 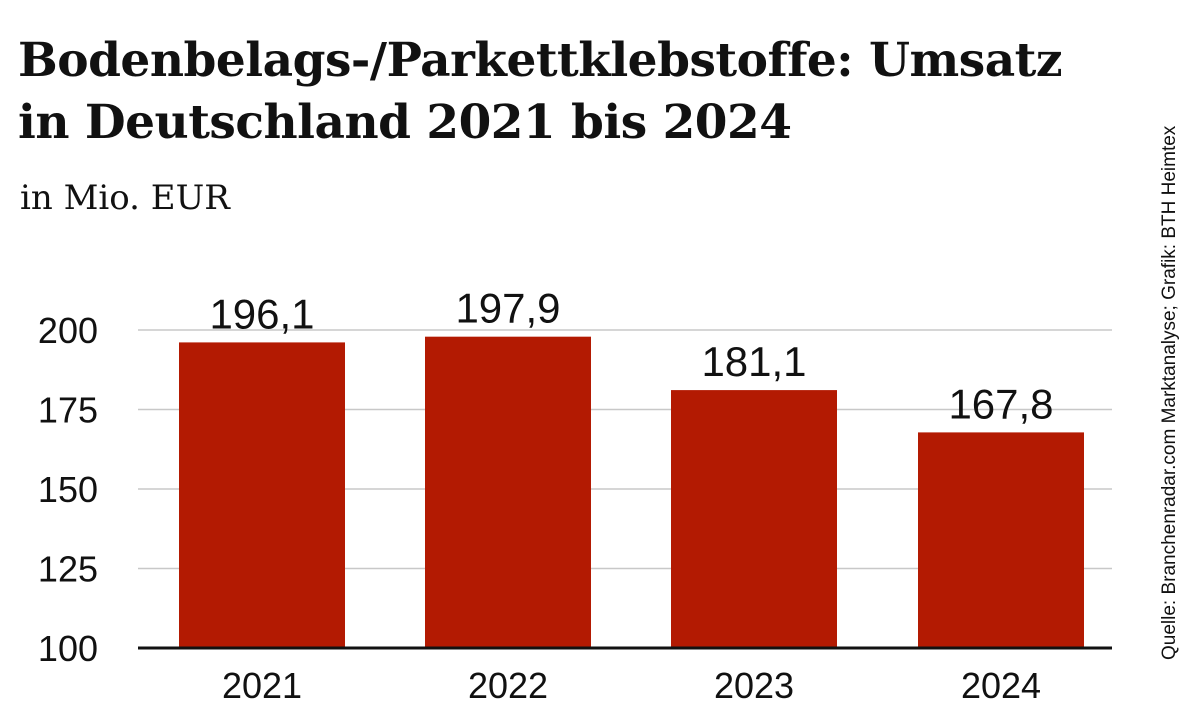 I want to click on bar-2022, so click(x=508, y=492).